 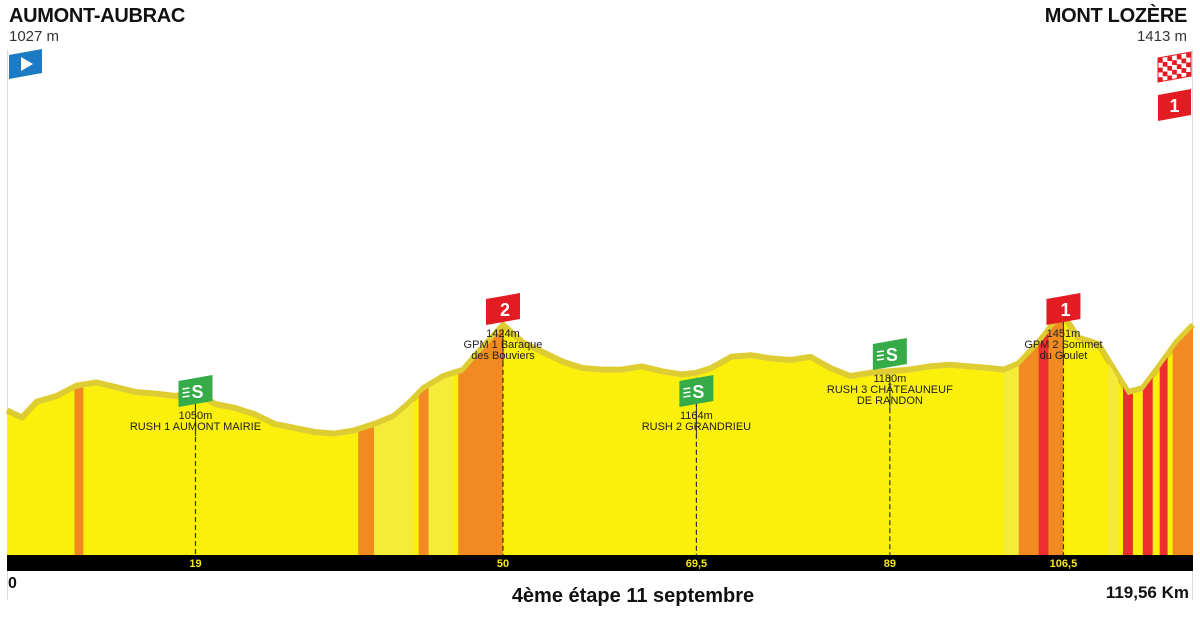 What do you see at coordinates (503, 564) in the screenshot?
I see `km-tick-label: 50` at bounding box center [503, 564].